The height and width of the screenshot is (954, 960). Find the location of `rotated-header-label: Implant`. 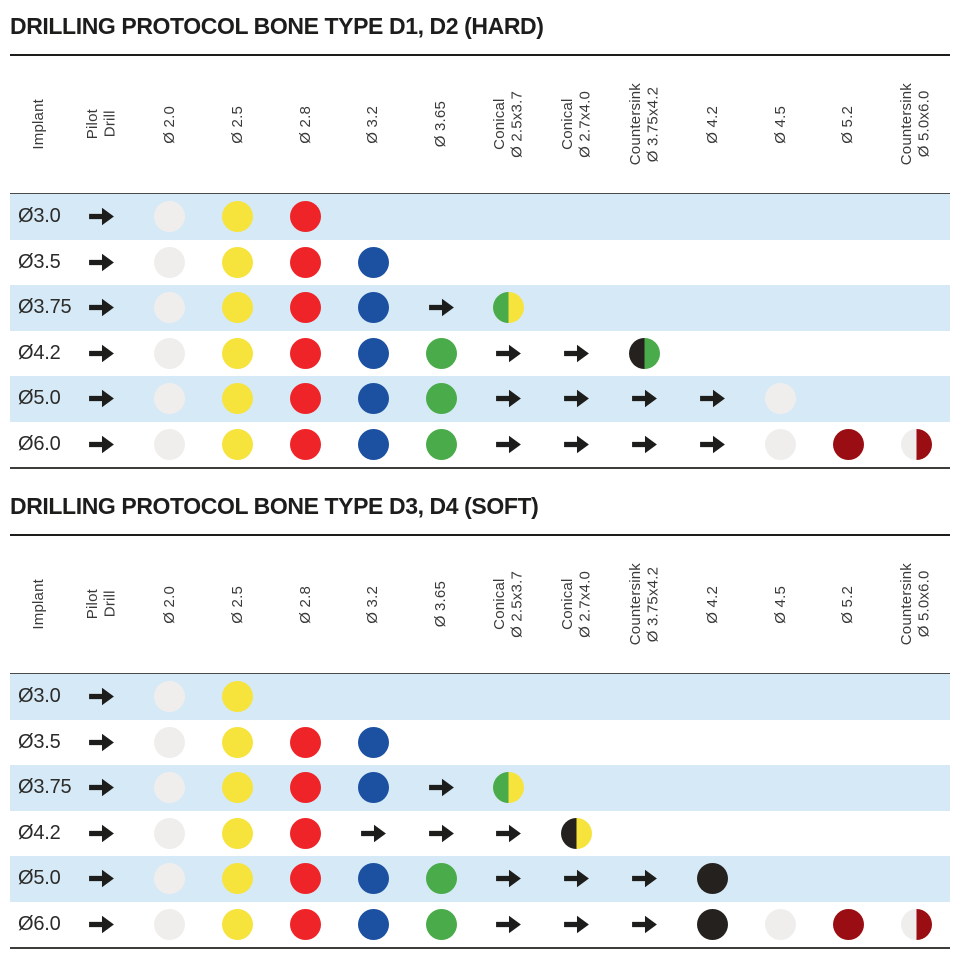

rotated-header-label: Implant is located at coordinates (39, 604).